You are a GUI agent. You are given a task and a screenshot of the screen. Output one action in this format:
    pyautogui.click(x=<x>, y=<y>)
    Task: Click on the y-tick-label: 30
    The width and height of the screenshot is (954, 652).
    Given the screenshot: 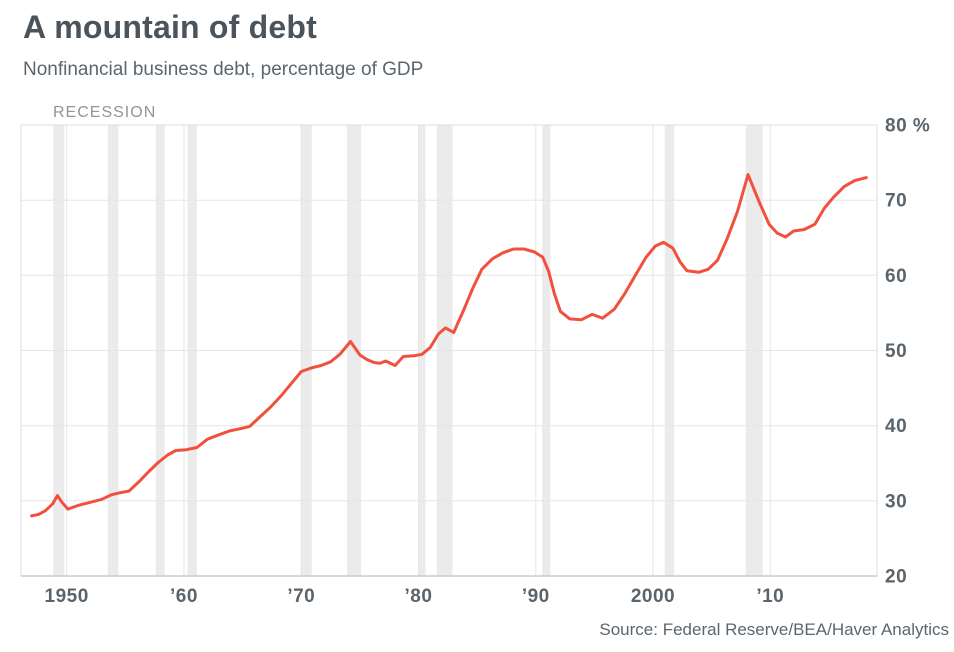 What is the action you would take?
    pyautogui.click(x=896, y=501)
    